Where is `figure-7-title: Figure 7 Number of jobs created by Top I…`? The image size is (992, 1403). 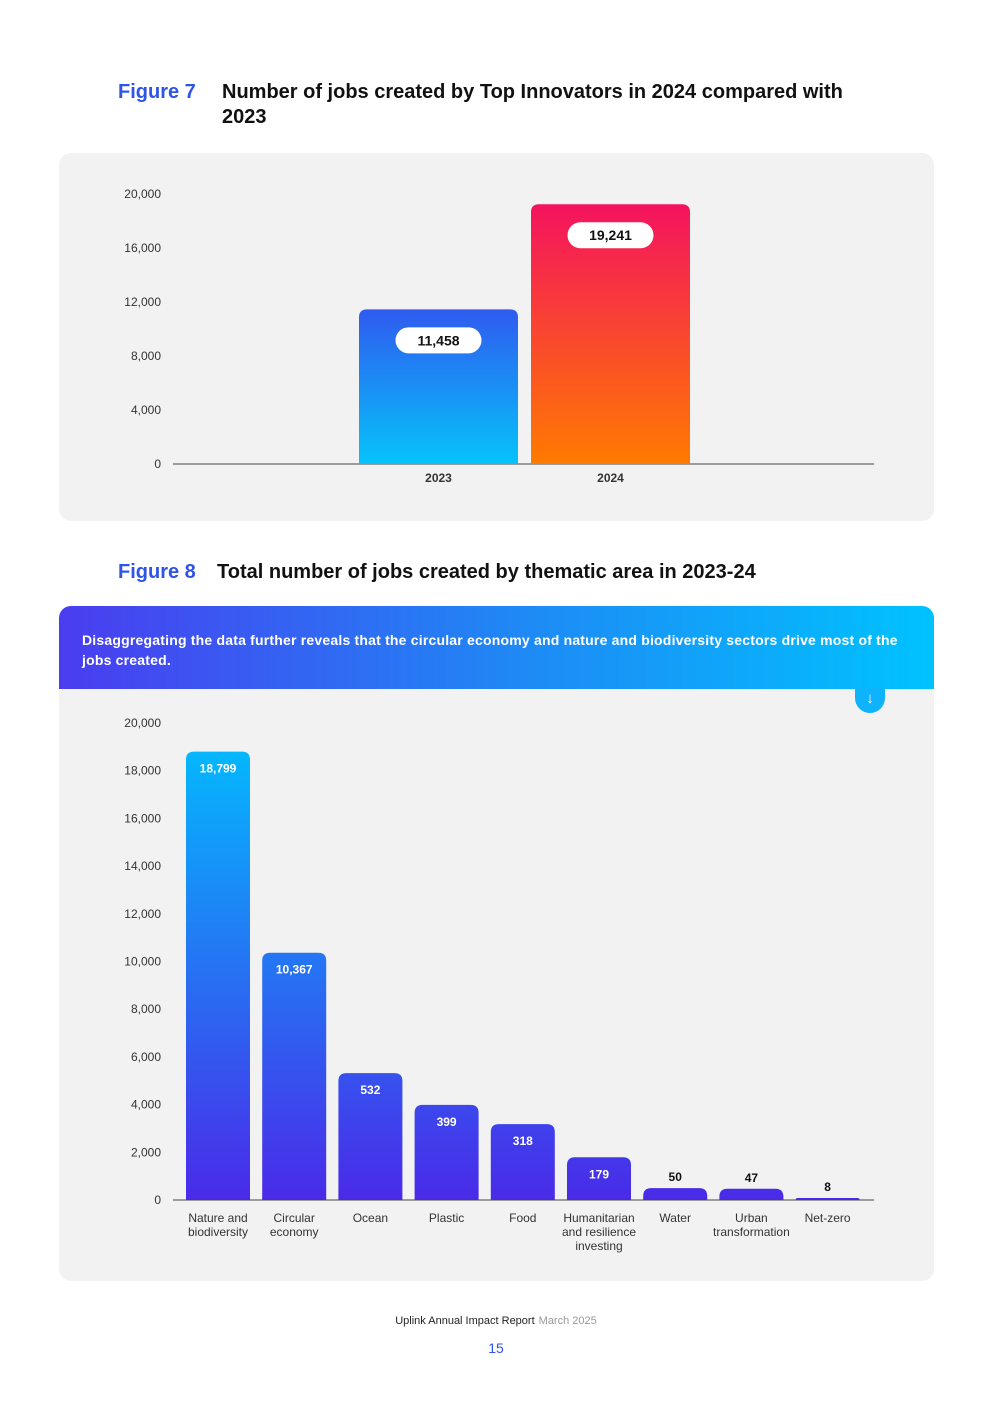 figure-7-title: Figure 7 Number of jobs created by Top I… is located at coordinates (498, 105).